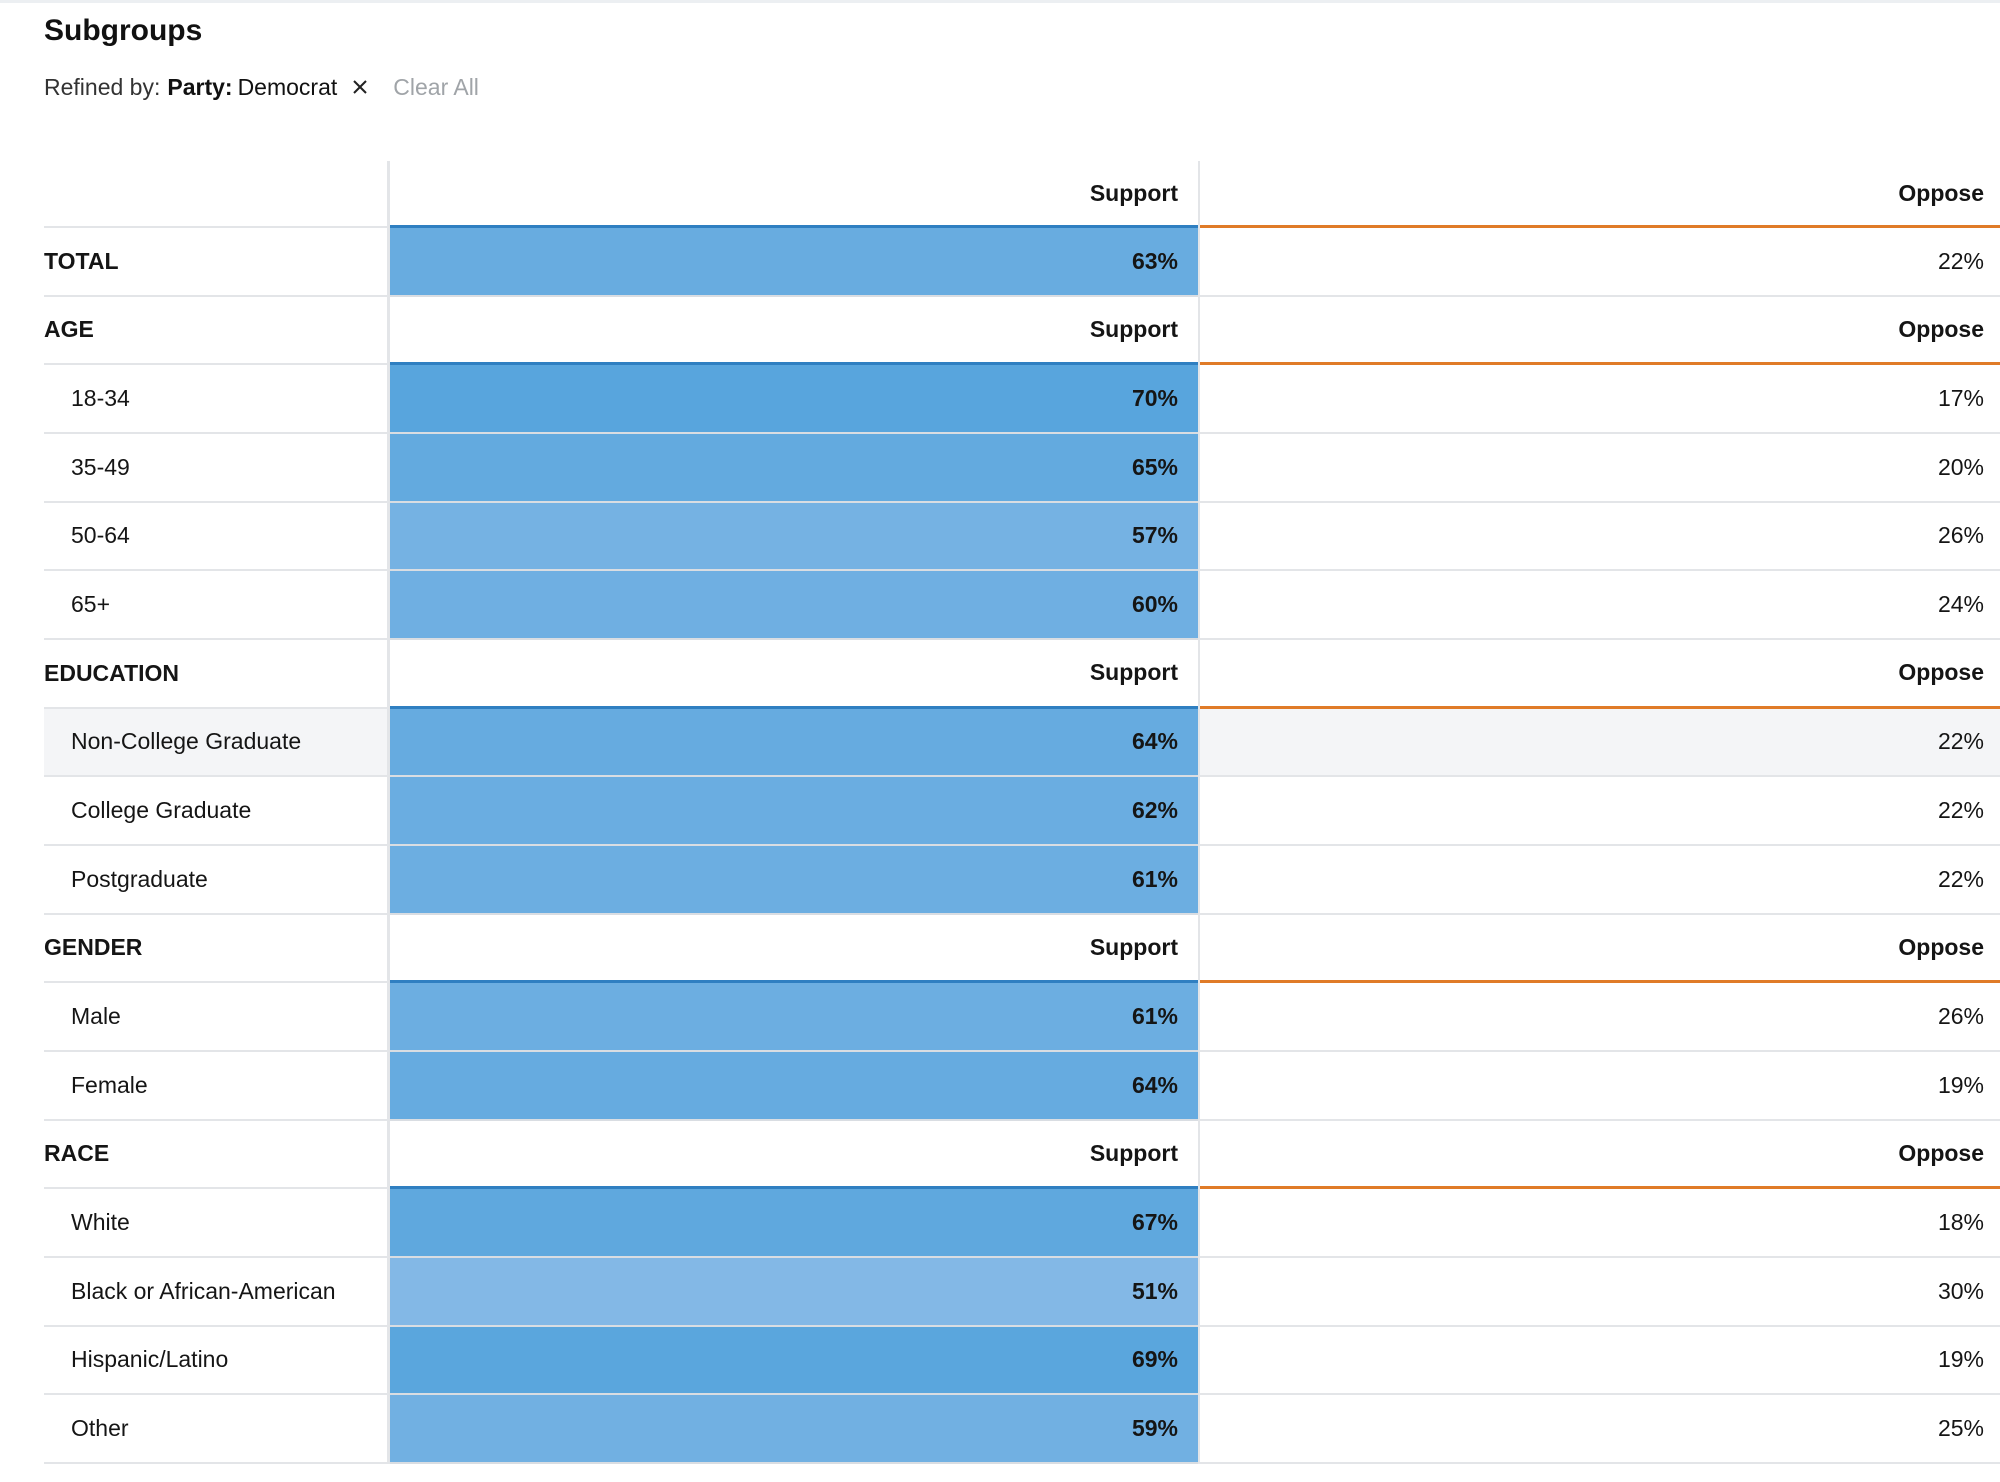 Image resolution: width=2000 pixels, height=1482 pixels. Describe the element at coordinates (794, 399) in the screenshot. I see `support-bar: 70%` at that location.